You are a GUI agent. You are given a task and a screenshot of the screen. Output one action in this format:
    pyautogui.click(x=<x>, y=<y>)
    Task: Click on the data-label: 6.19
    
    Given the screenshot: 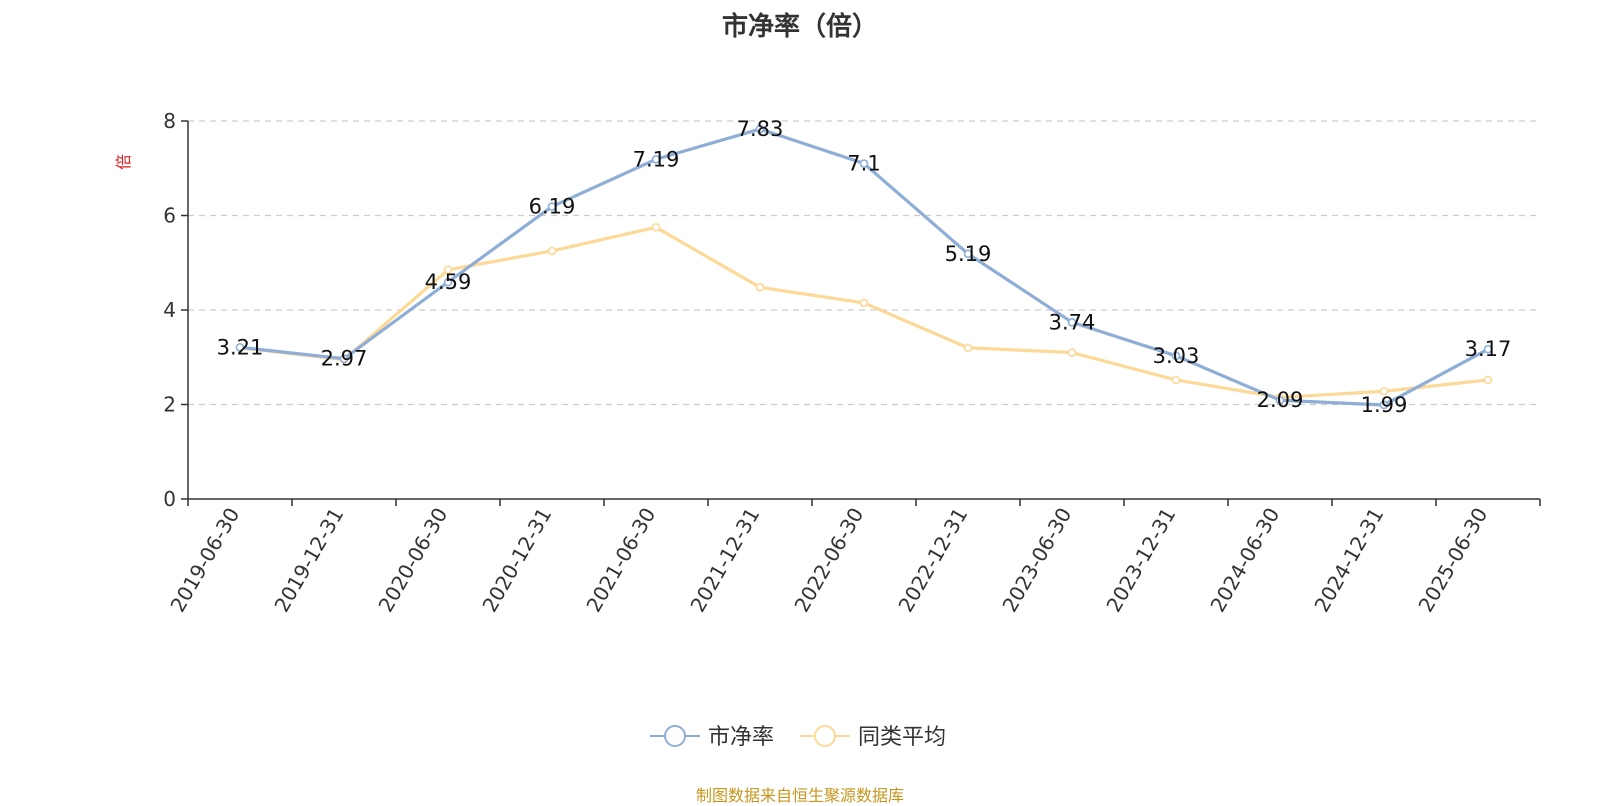 What is the action you would take?
    pyautogui.click(x=552, y=207)
    